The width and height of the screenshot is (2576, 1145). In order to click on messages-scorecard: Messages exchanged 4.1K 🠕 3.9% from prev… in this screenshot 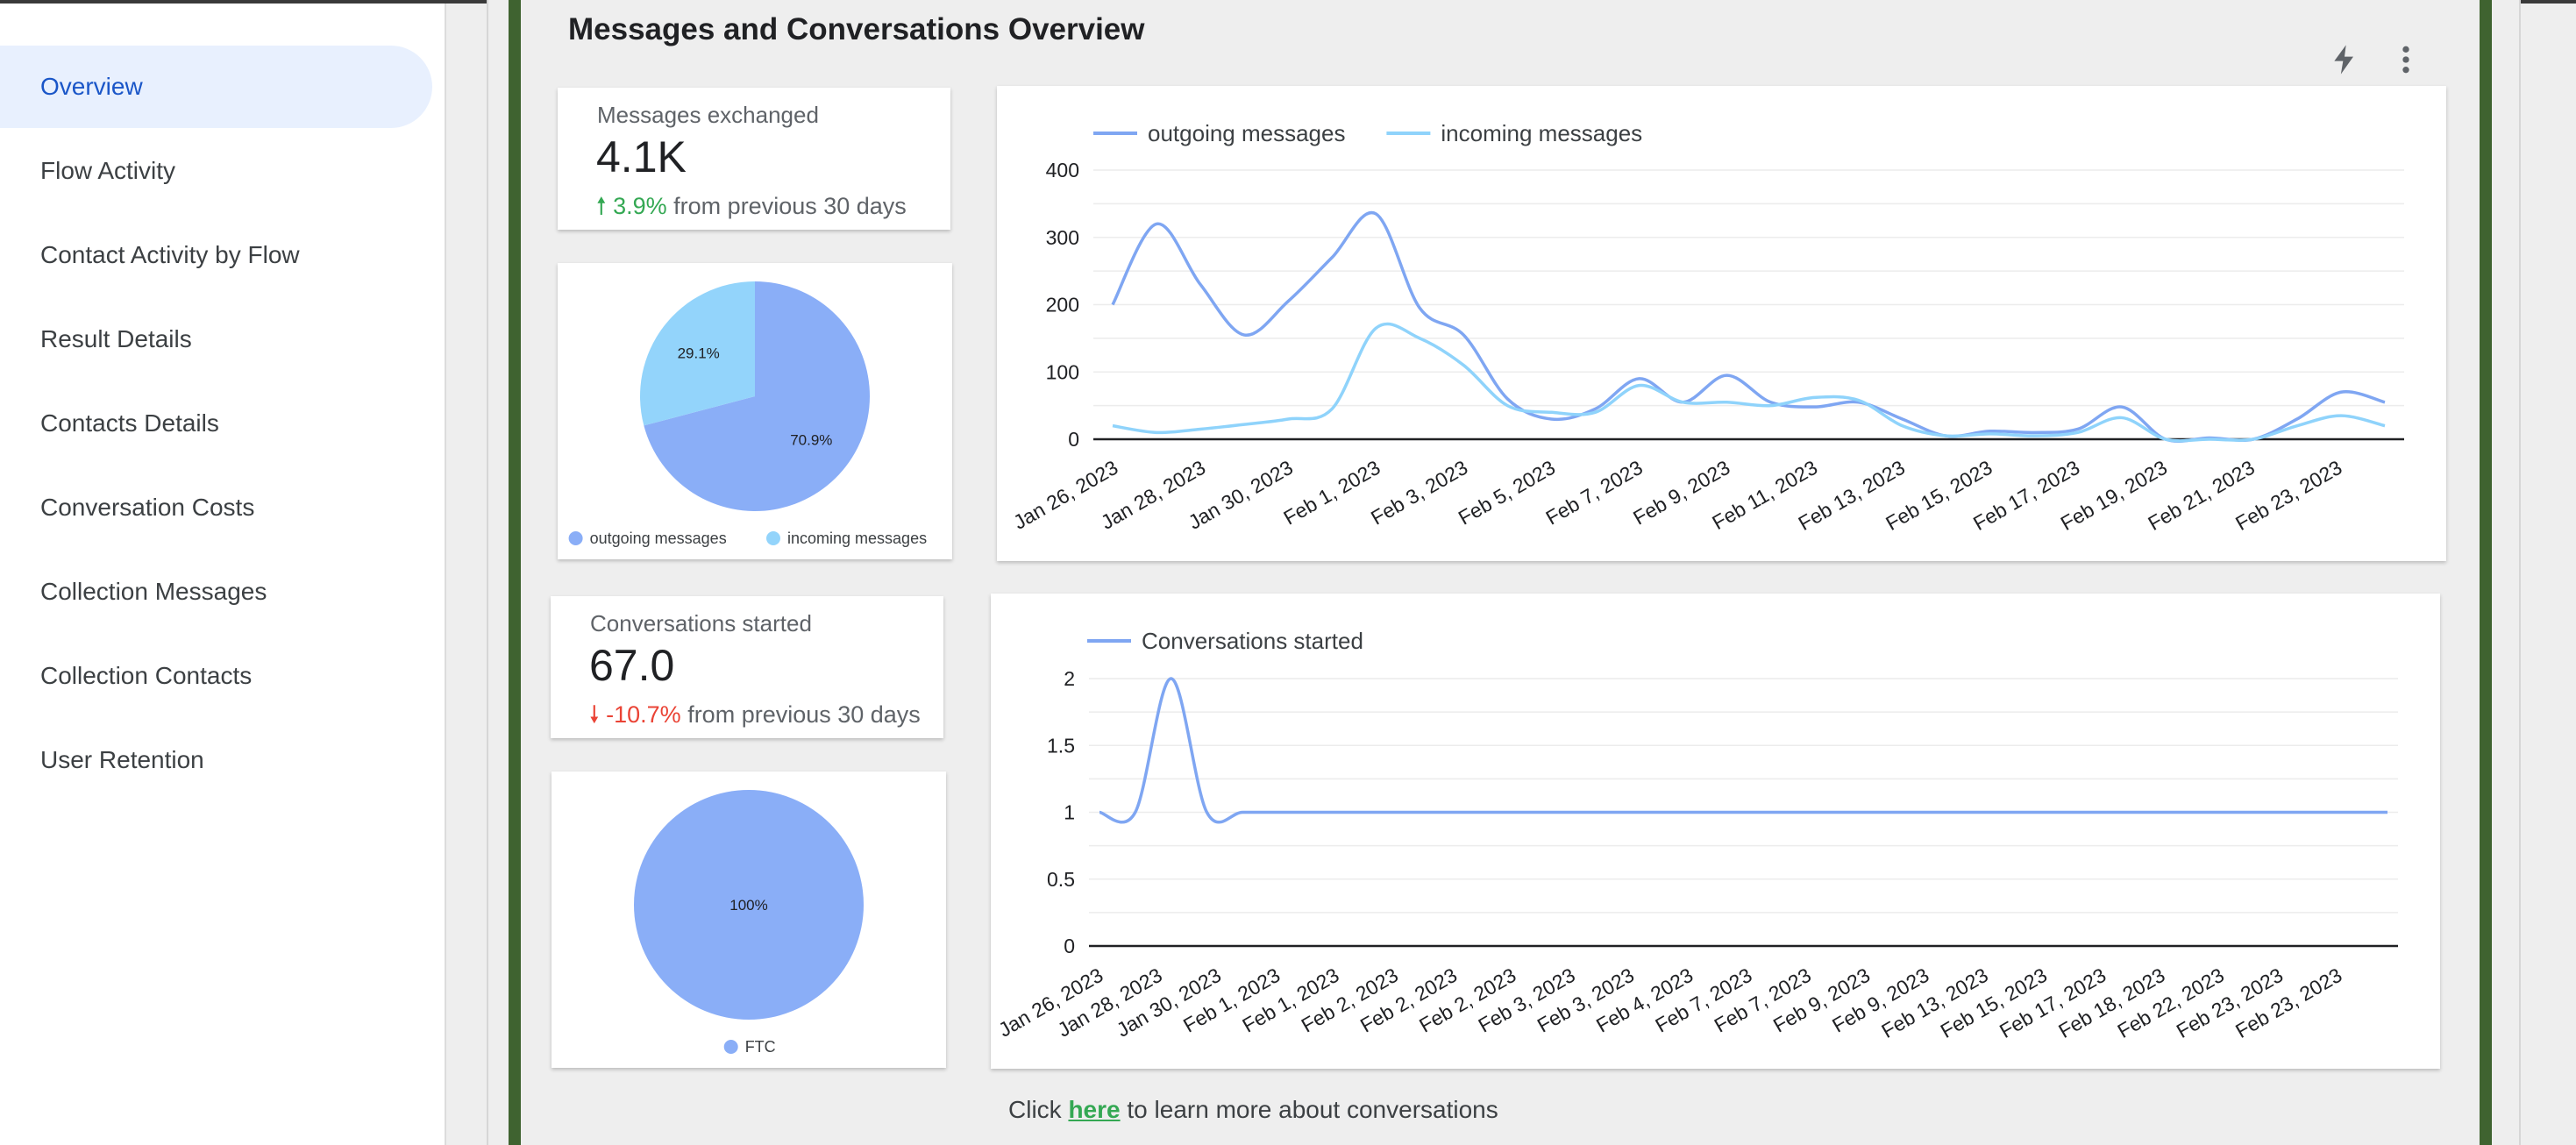, I will do `click(754, 159)`.